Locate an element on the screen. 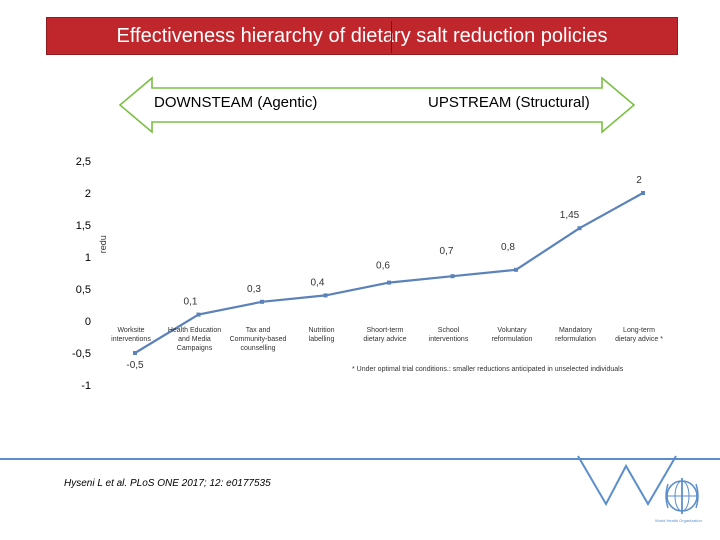  category-label: Voluntary reformulation is located at coordinates (512, 335).